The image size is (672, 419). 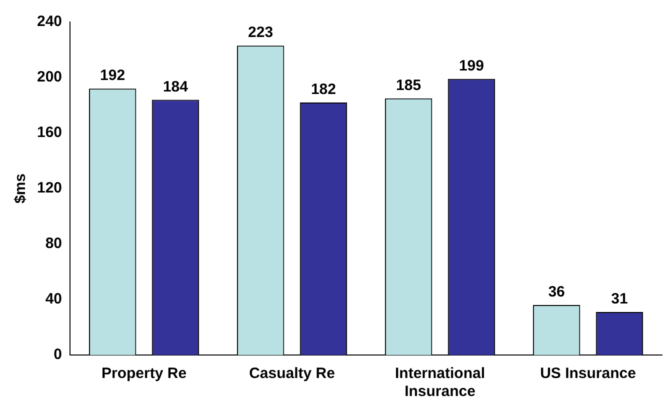 I want to click on data-label: 31, so click(x=619, y=299).